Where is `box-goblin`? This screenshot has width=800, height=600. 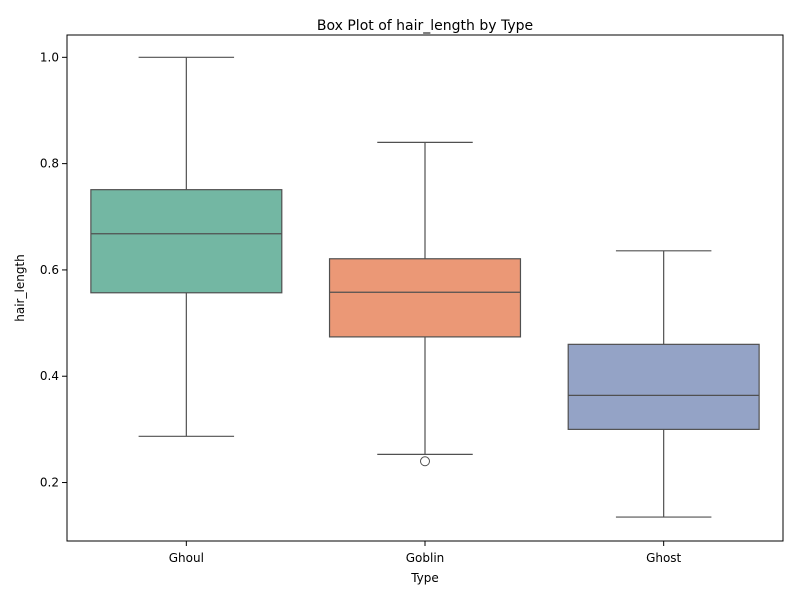
box-goblin is located at coordinates (425, 298).